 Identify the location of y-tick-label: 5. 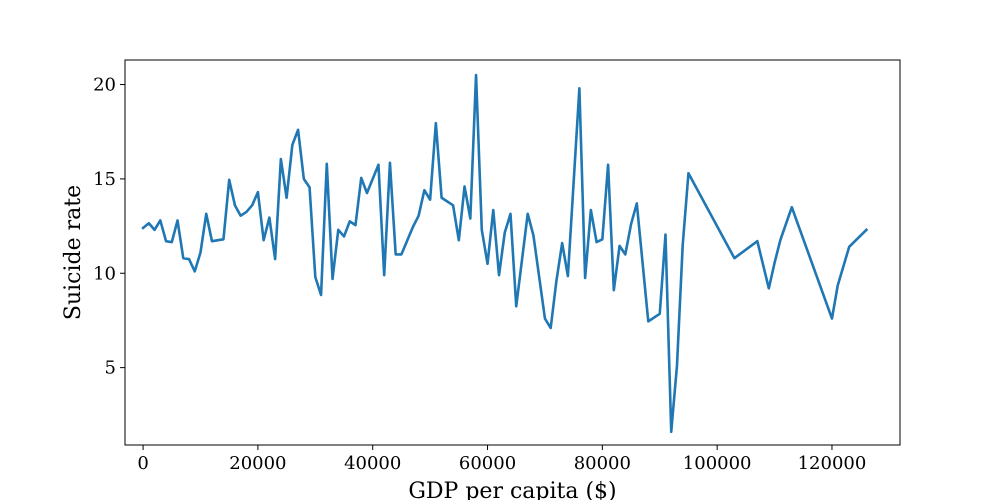
(110, 368).